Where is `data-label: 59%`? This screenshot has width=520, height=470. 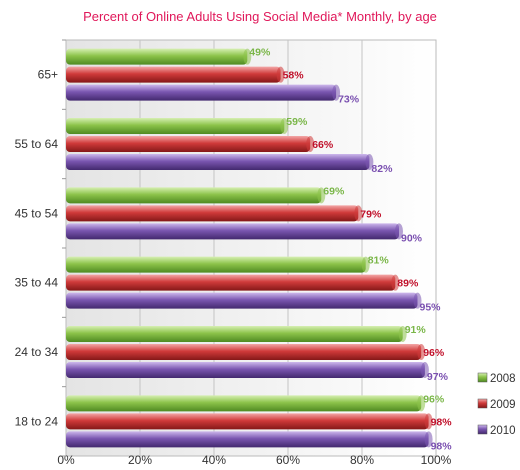 data-label: 59% is located at coordinates (297, 122).